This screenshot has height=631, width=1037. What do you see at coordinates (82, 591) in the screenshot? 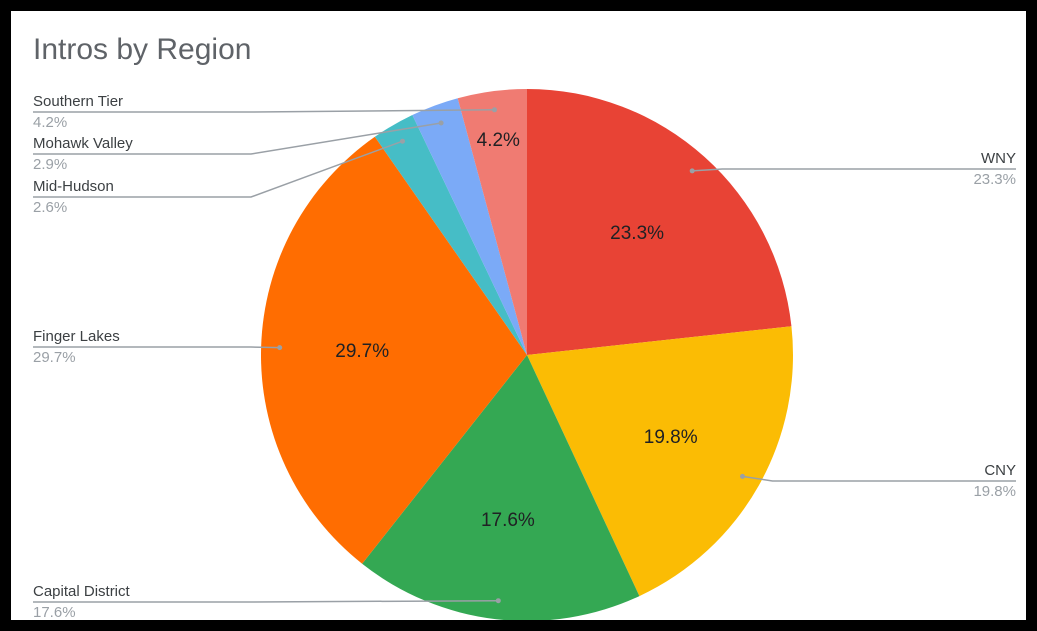
I see `legend-label-capital-district: Capital District` at bounding box center [82, 591].